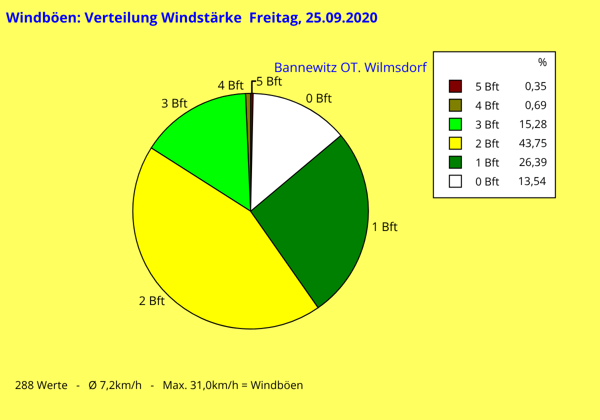 The image size is (600, 420). What do you see at coordinates (174, 103) in the screenshot?
I see `slice-label: 3 Bft` at bounding box center [174, 103].